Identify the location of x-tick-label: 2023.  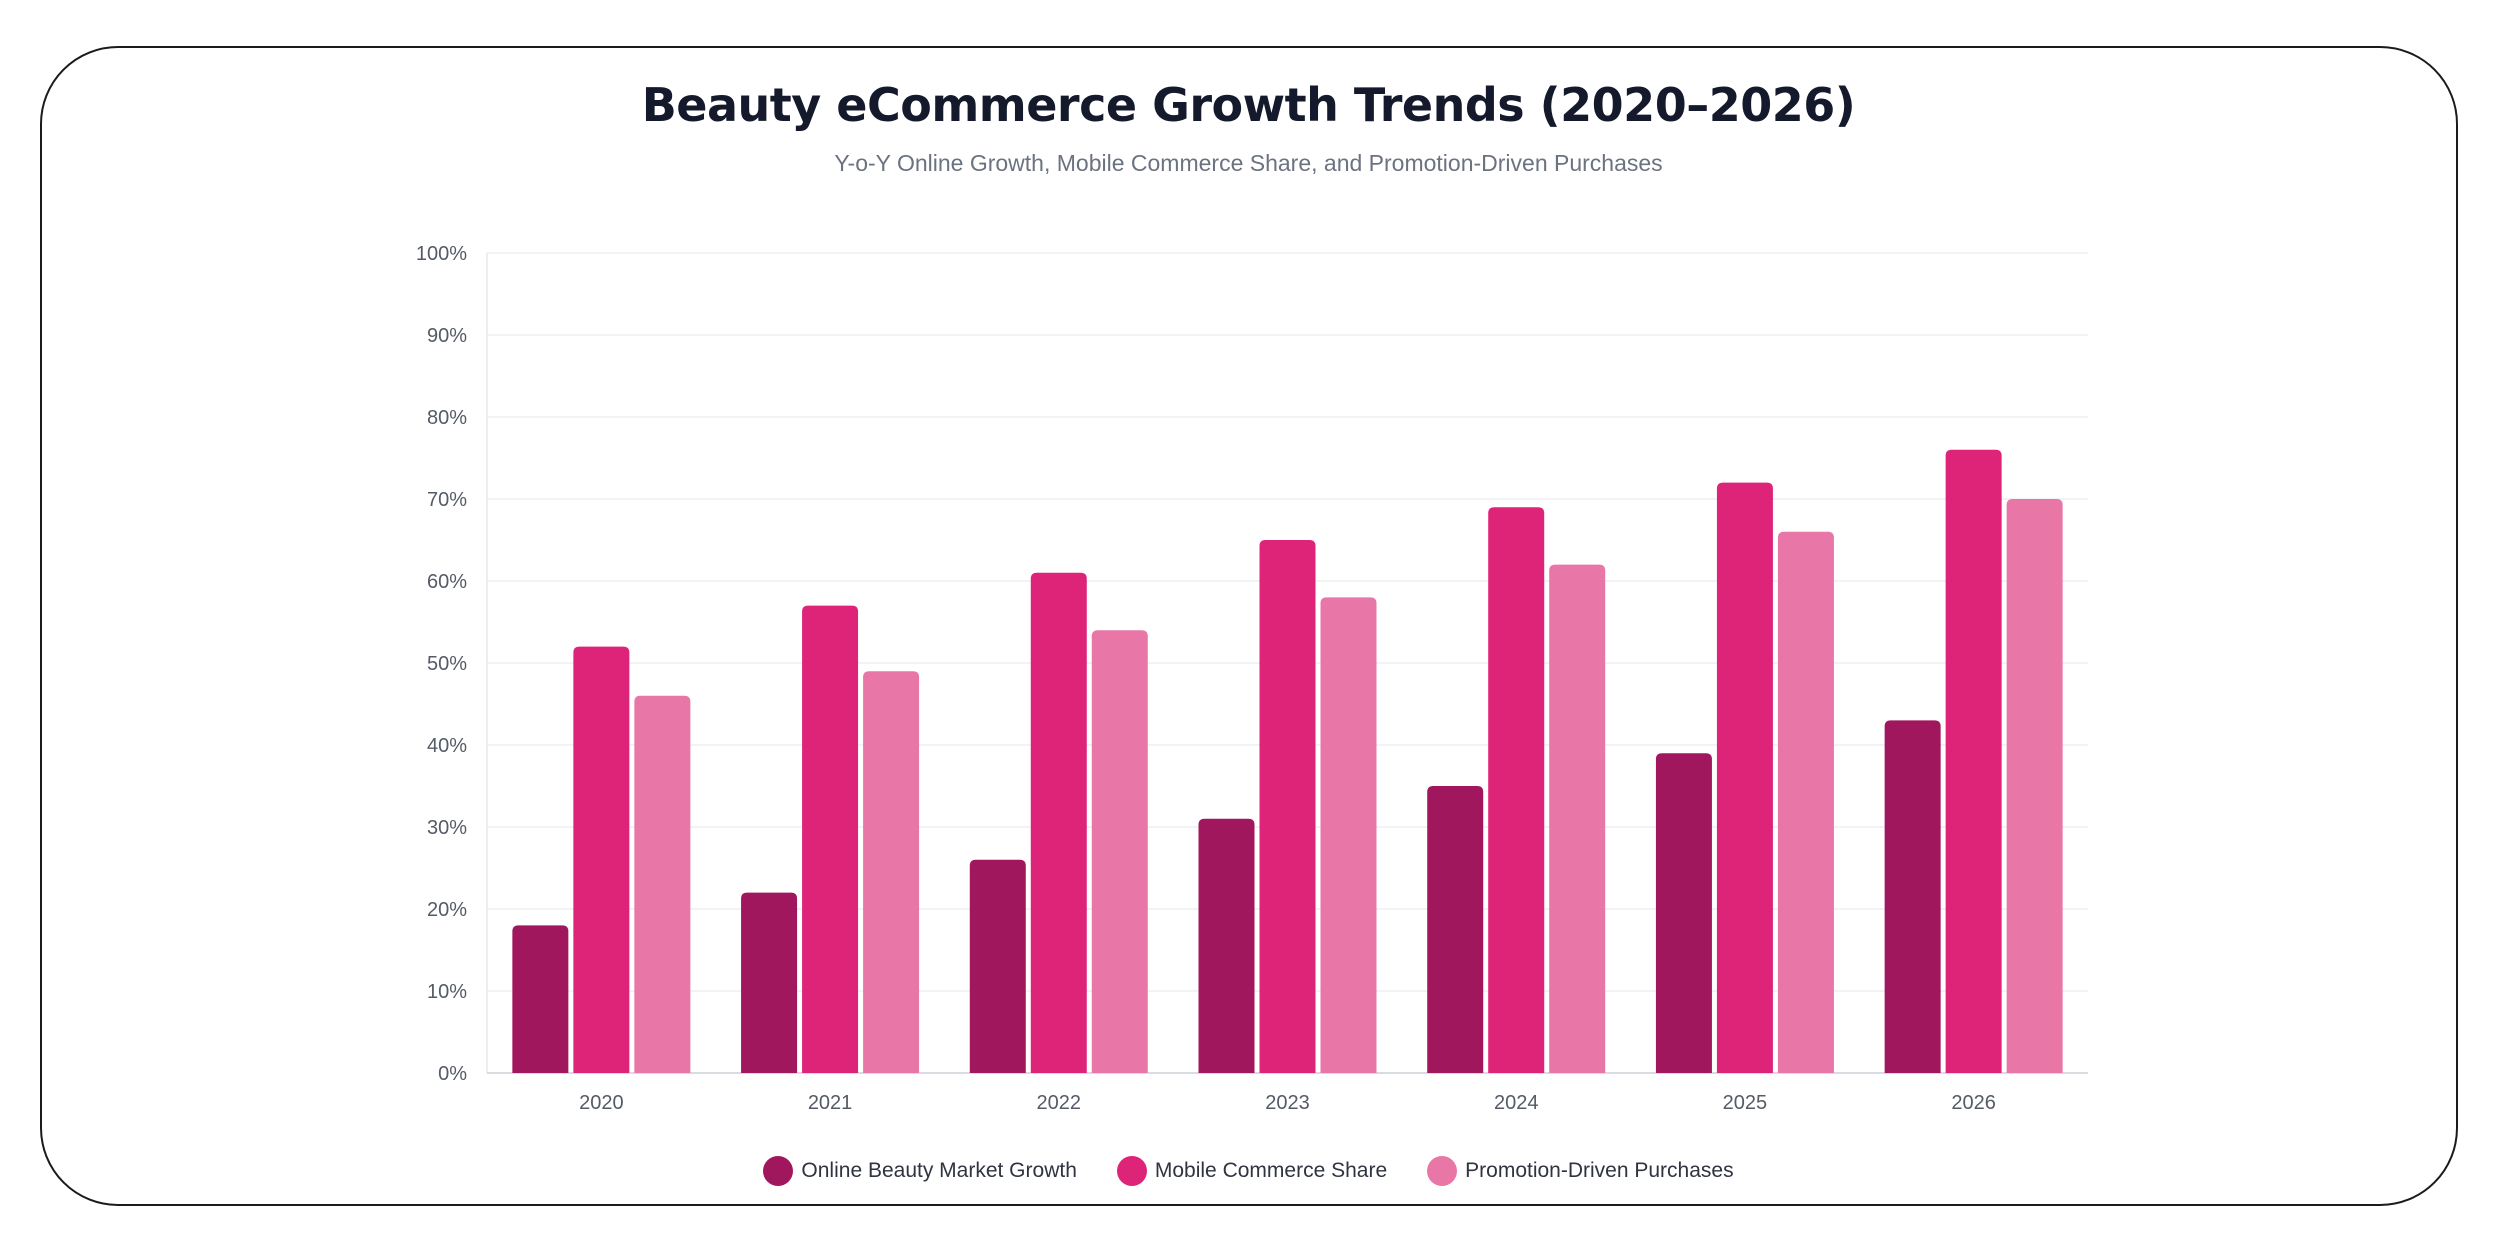
(1287, 1103).